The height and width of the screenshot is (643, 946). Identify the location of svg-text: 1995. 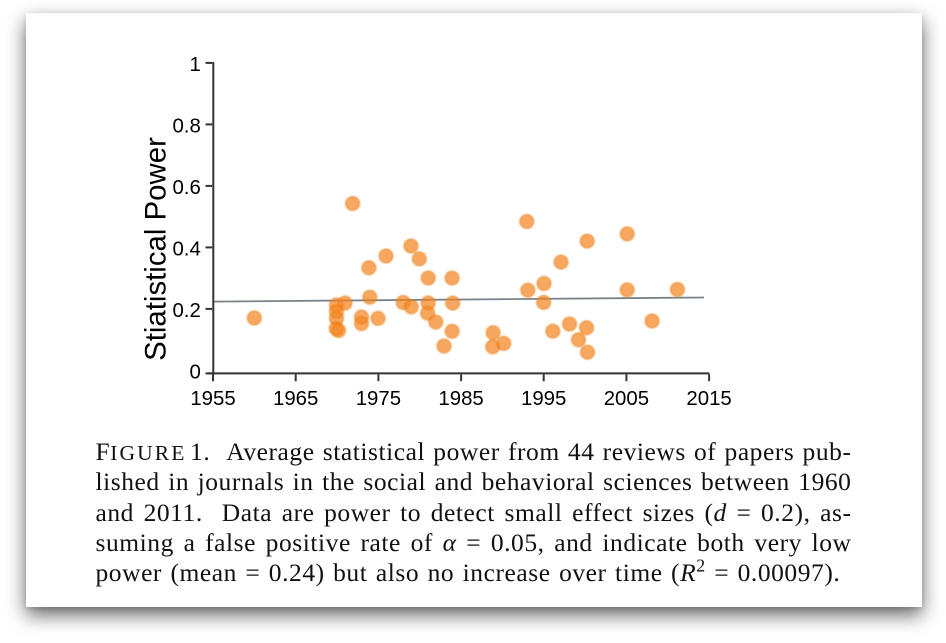
(543, 399).